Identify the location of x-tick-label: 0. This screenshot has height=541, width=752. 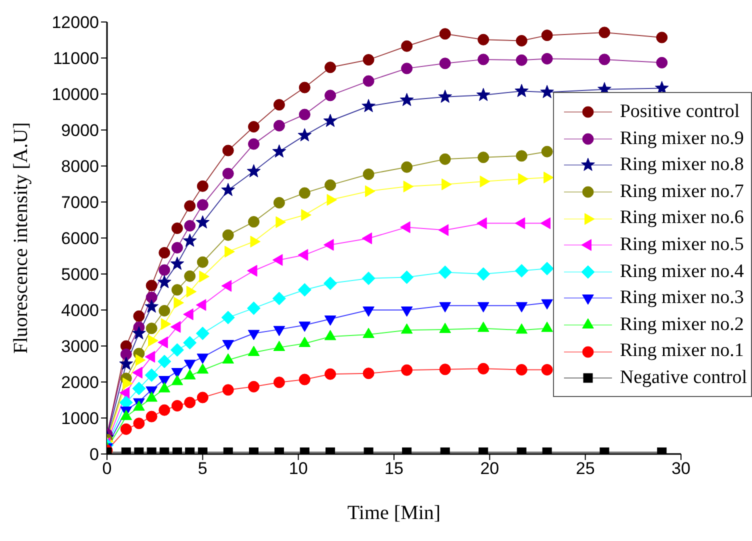
(107, 468).